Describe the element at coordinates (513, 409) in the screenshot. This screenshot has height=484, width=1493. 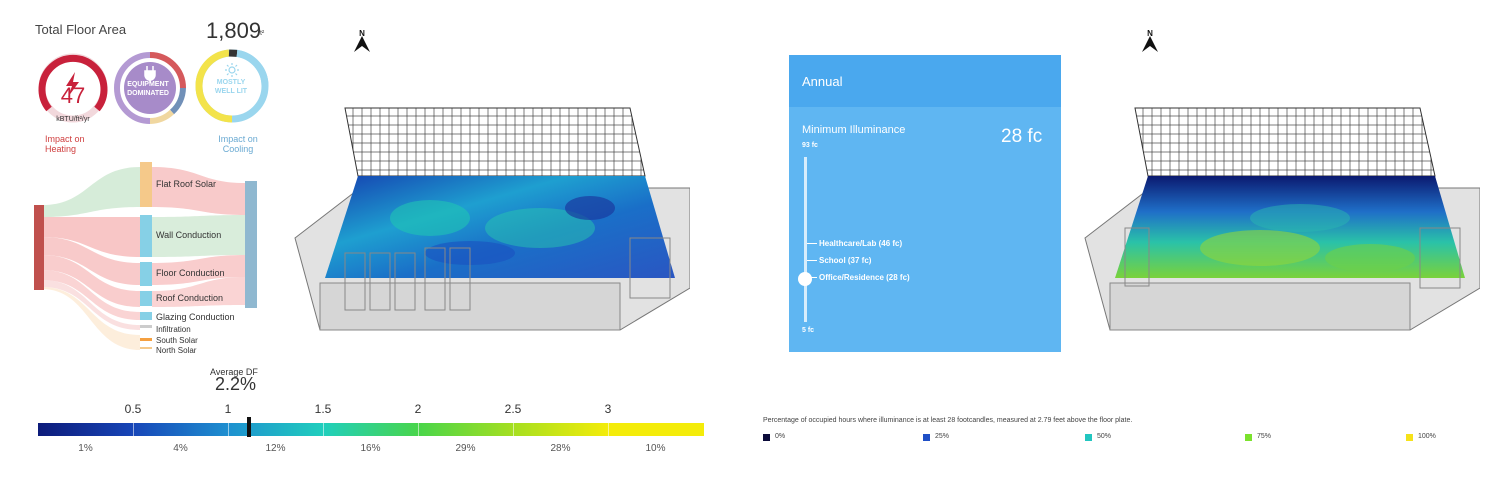
I see `colorbar-tick: 2.5` at that location.